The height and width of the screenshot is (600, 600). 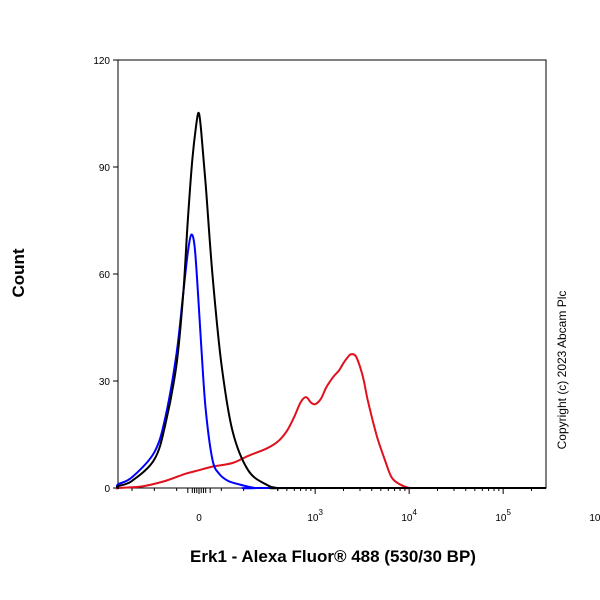 What do you see at coordinates (365, 506) in the screenshot?
I see `x-axis: 0 10³ 10⁴ 10⁵ 106` at bounding box center [365, 506].